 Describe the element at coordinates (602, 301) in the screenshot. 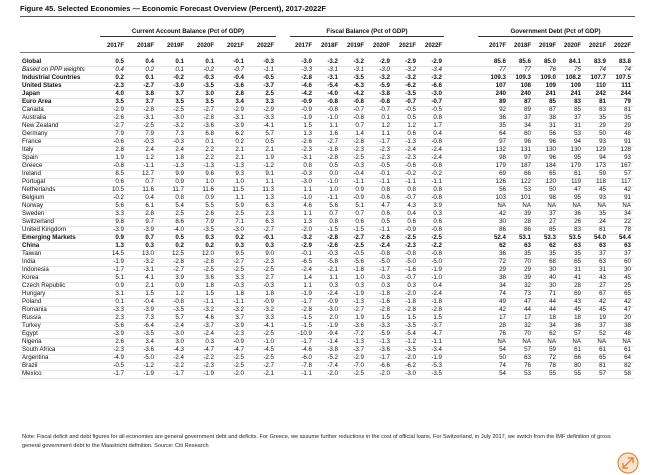

I see `cell: 42` at that location.